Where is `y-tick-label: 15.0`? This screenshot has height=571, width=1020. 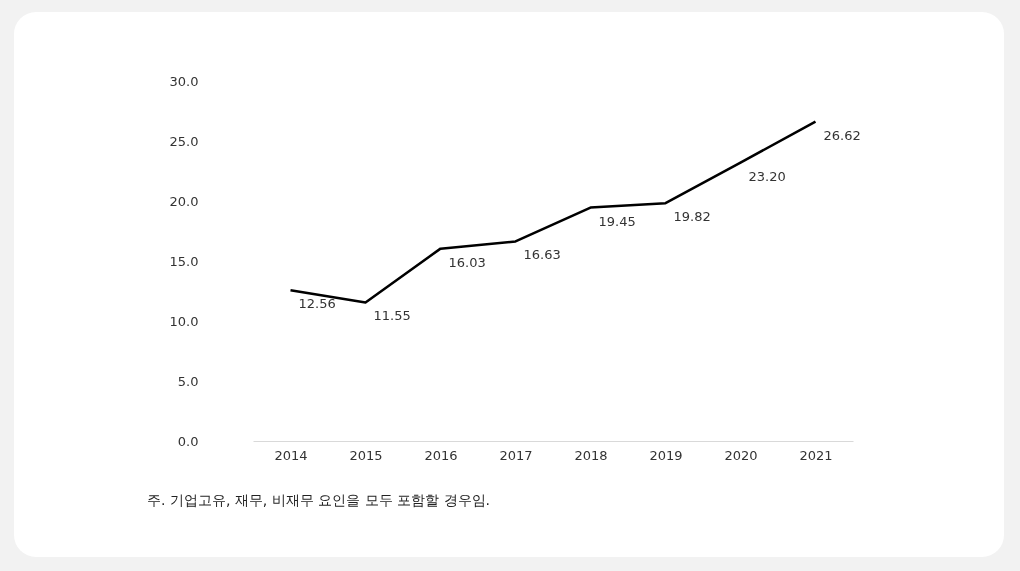
y-tick-label: 15.0 is located at coordinates (184, 261).